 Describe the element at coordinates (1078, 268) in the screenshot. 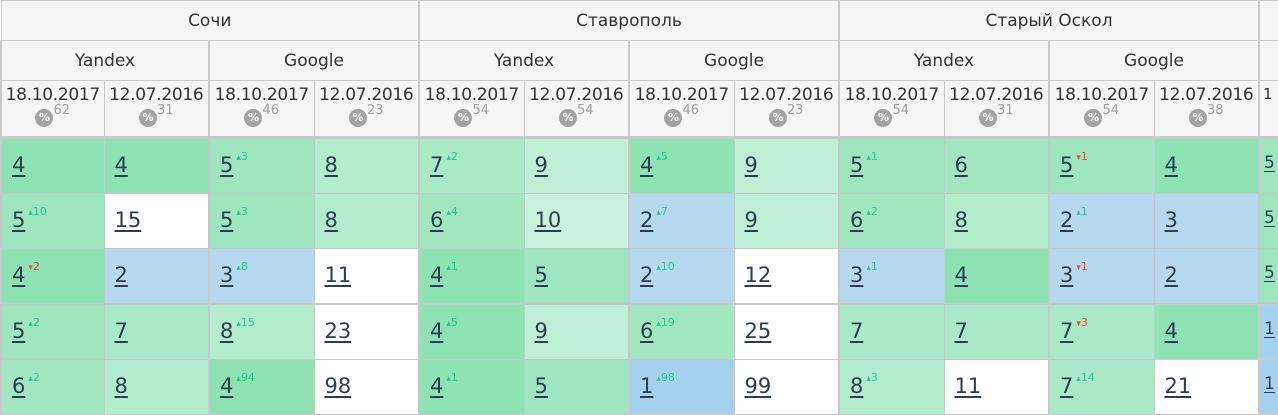

I see `triangle-down-icon: ▾` at that location.